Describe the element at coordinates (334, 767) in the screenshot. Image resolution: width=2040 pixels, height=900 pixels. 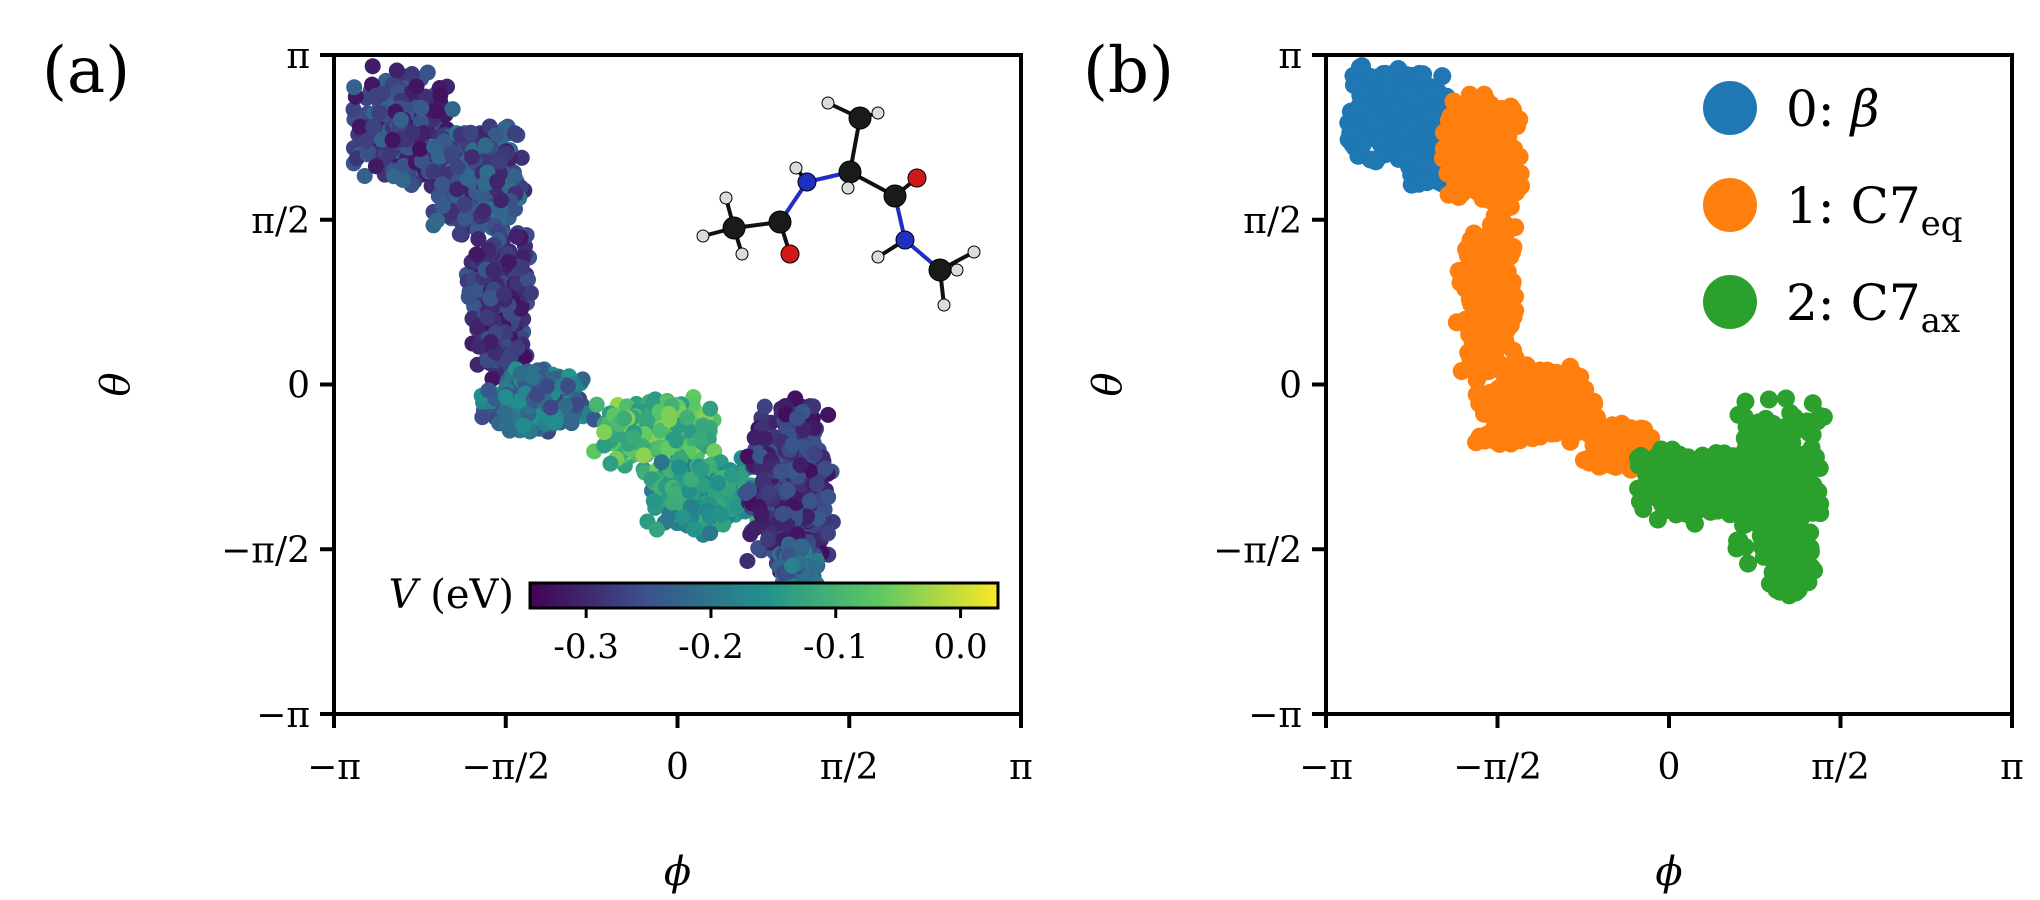
I see `x-tick-label: −π` at that location.